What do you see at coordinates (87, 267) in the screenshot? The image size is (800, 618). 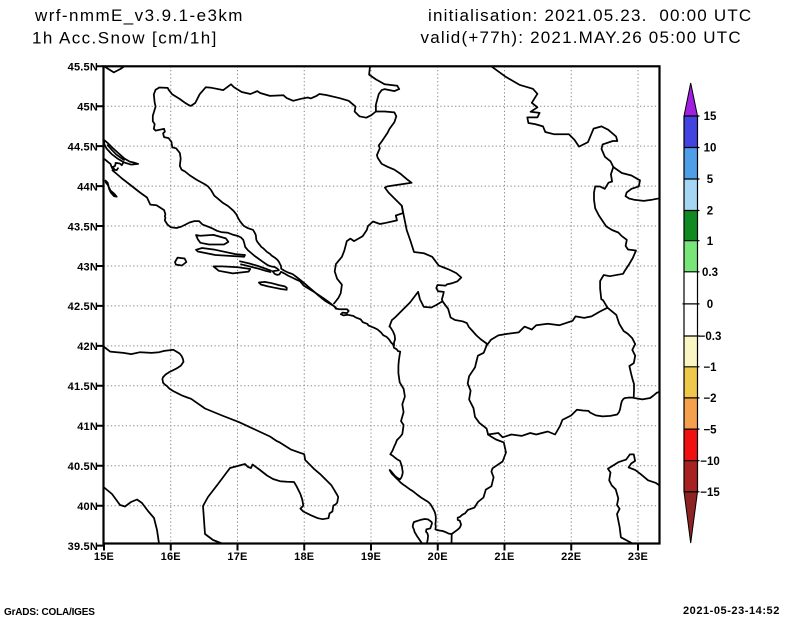 I see `svg-text: 43N` at bounding box center [87, 267].